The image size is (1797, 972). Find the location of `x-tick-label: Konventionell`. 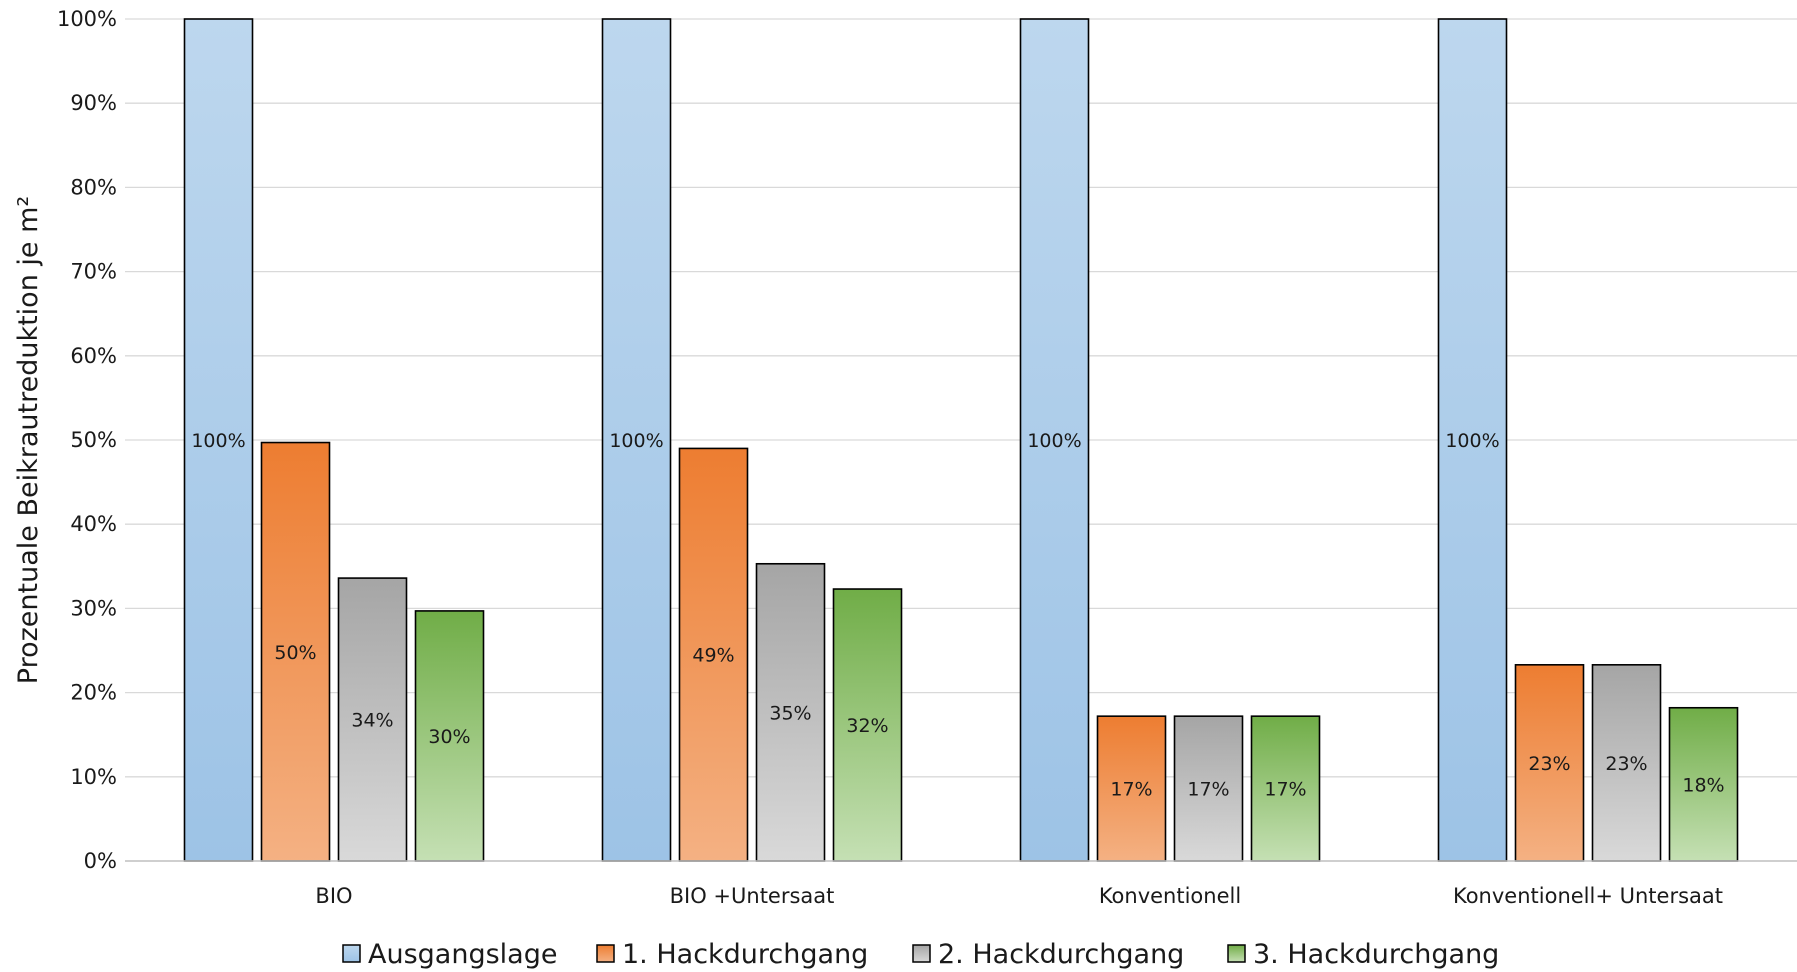

x-tick-label: Konventionell is located at coordinates (1170, 896).